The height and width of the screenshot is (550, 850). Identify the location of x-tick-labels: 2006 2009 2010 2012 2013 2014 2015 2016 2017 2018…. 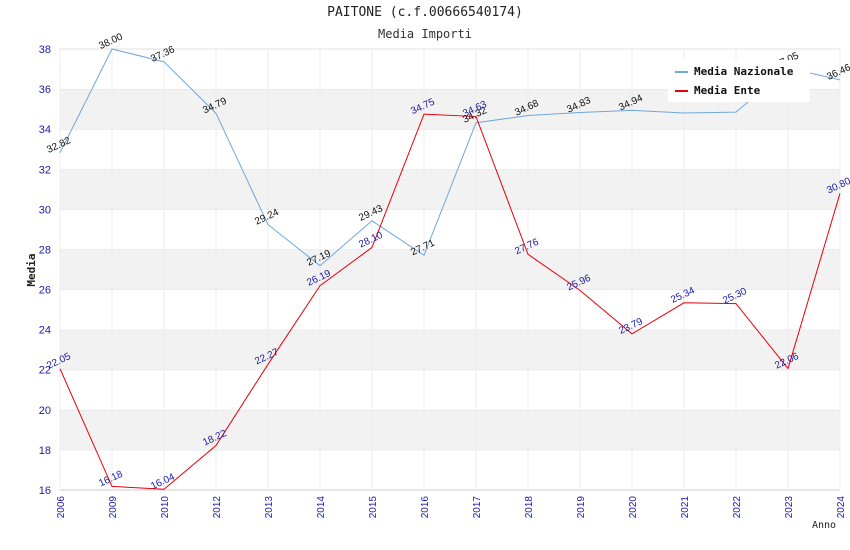
(451, 507).